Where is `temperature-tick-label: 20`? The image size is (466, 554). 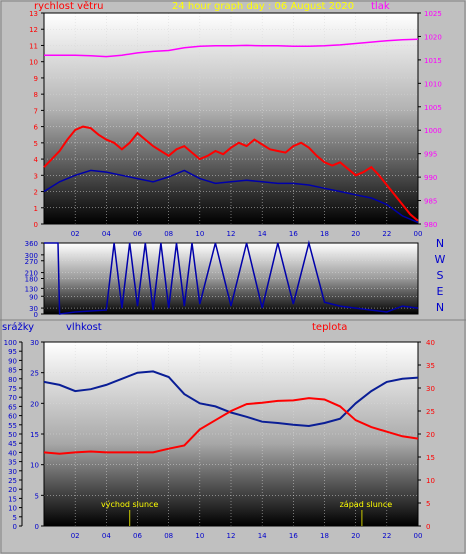
temperature-tick-label: 20 is located at coordinates (430, 435).